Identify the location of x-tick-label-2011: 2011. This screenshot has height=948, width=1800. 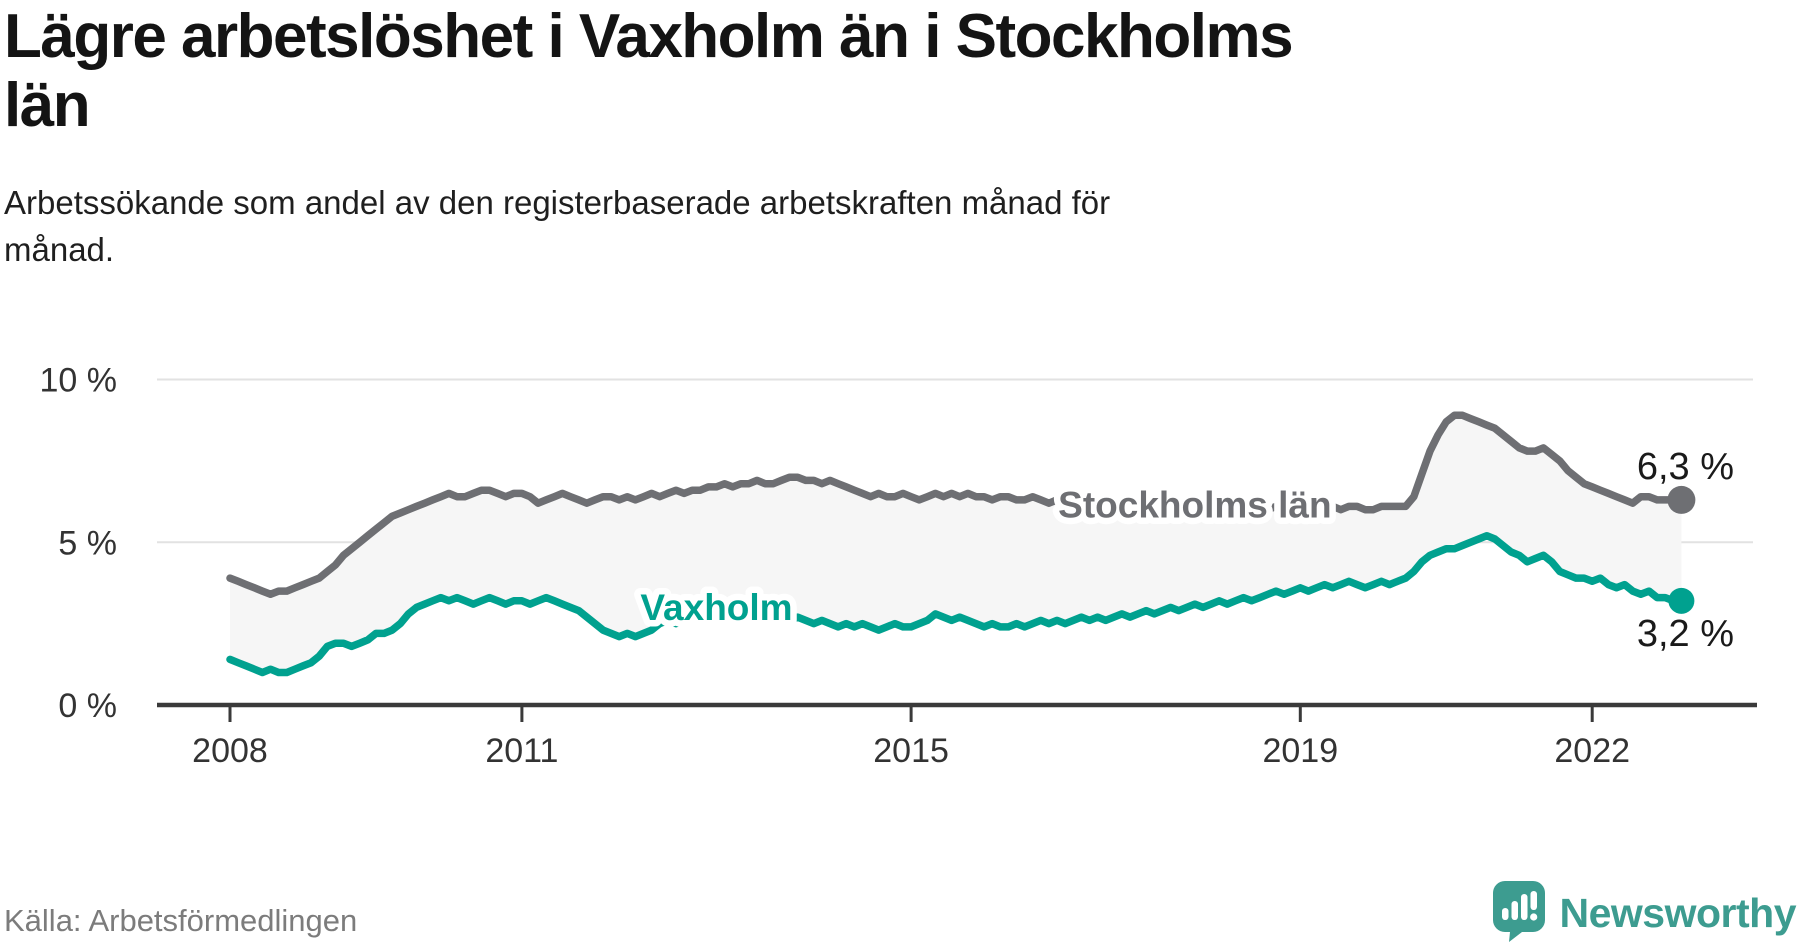
(521, 751).